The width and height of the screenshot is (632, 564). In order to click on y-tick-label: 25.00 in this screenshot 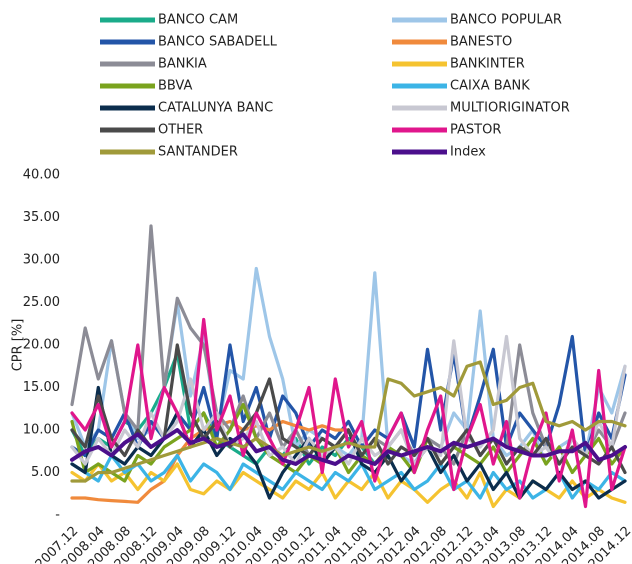, I will do `click(41, 302)`.